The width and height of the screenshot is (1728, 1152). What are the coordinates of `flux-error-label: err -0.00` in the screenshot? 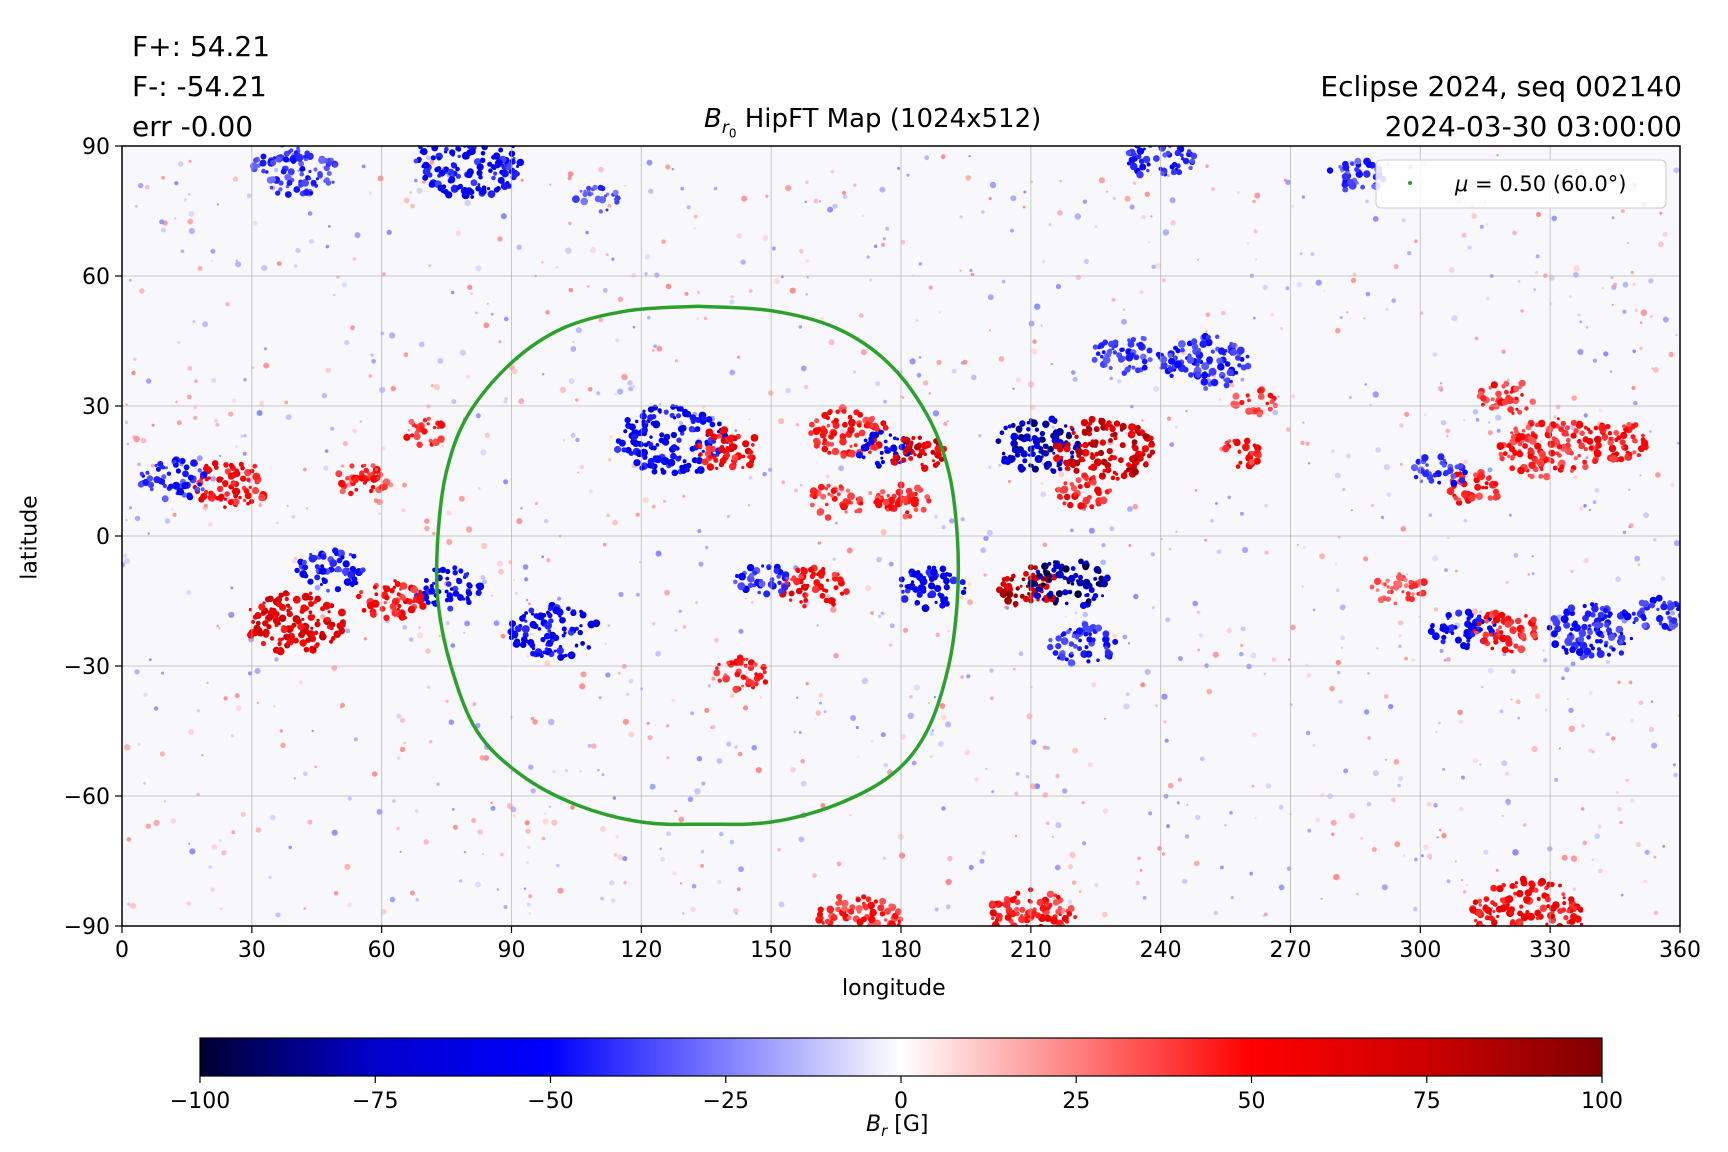 It's located at (193, 126).